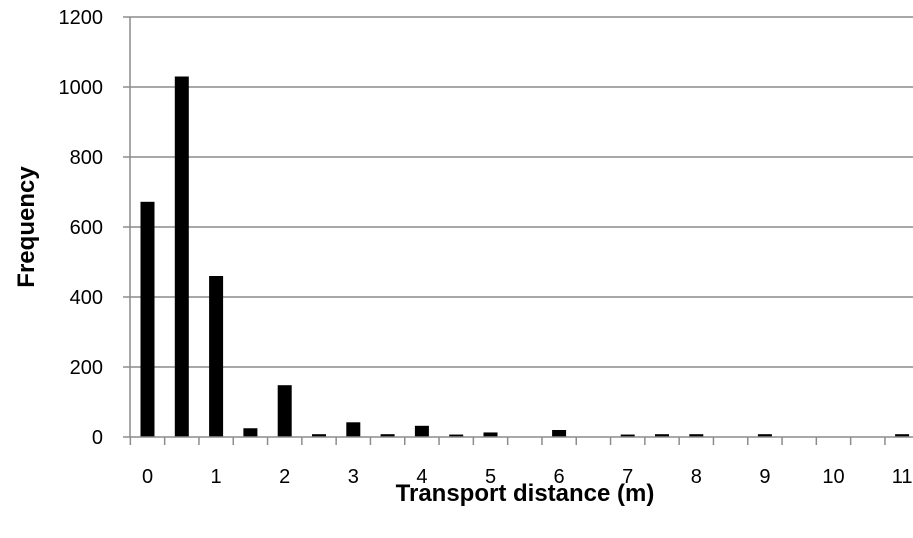  Describe the element at coordinates (527, 477) in the screenshot. I see `x-tick-labels: 0 1 2 3 4 5 6 7 8 9 10 11` at that location.